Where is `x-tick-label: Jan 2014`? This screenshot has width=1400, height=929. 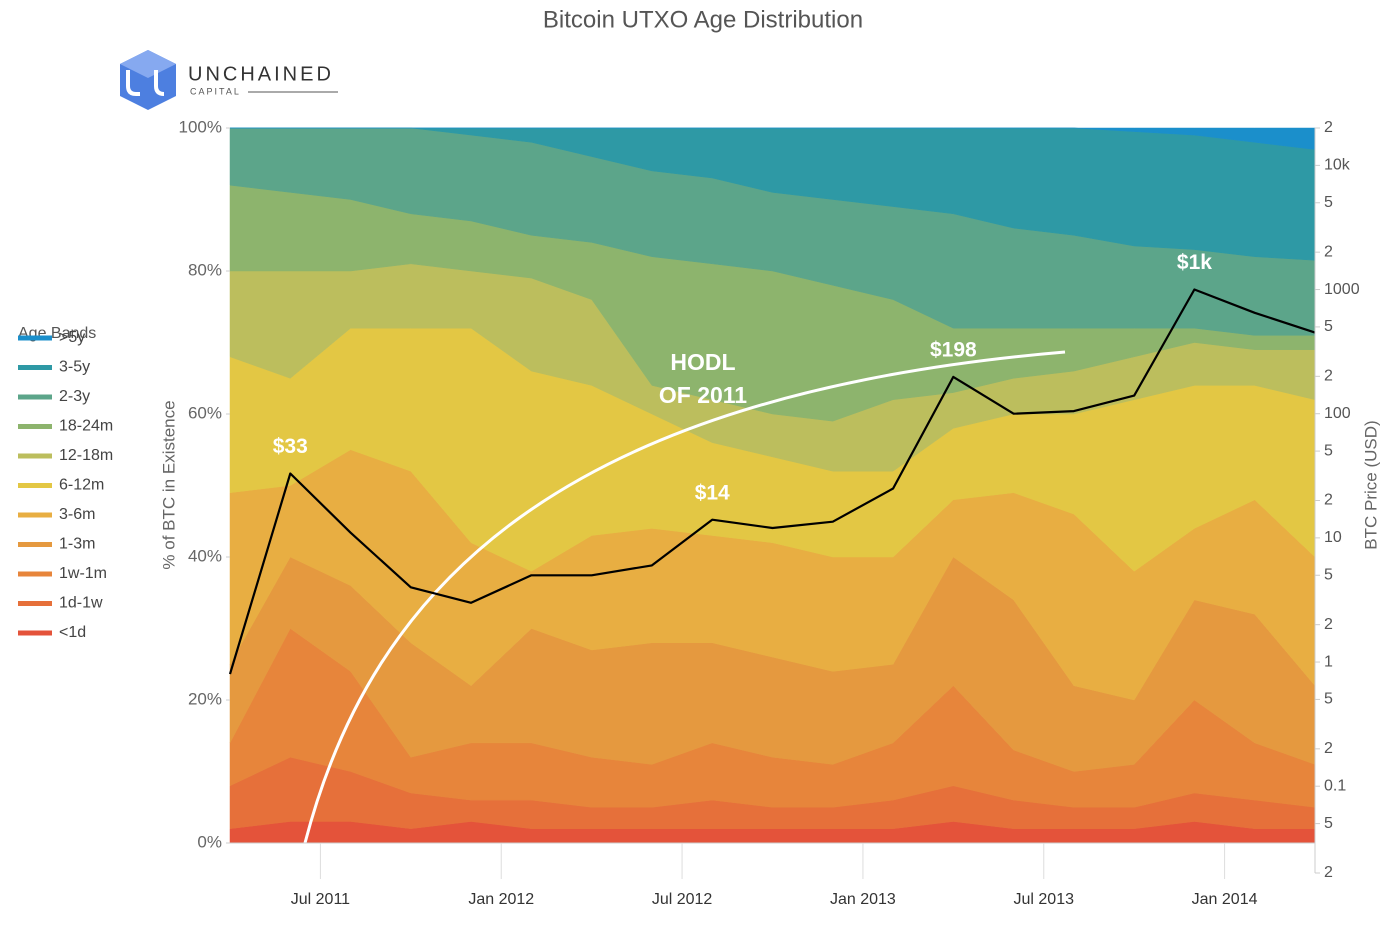 x-tick-label: Jan 2014 is located at coordinates (1225, 899).